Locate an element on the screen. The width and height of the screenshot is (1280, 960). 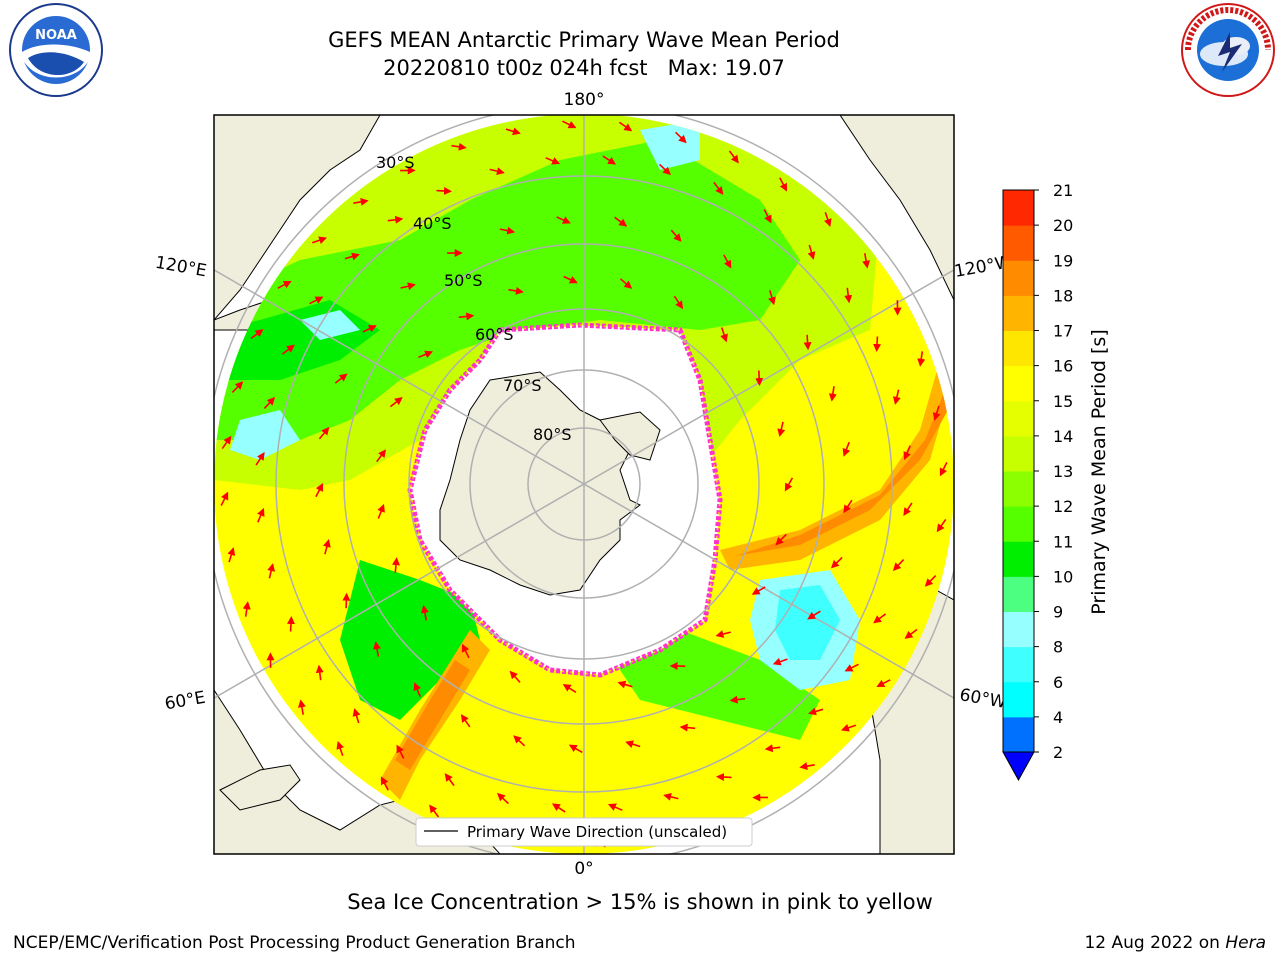
title-line-2: 20220810 t00z 024h fcst Max: 19.07 is located at coordinates (584, 68).